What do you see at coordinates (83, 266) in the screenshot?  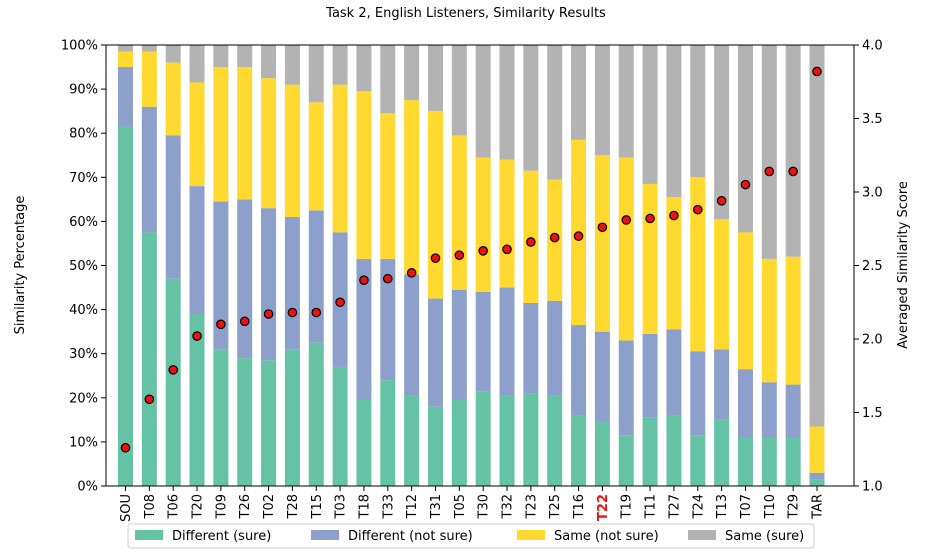 I see `y-tick-label: 50%` at bounding box center [83, 266].